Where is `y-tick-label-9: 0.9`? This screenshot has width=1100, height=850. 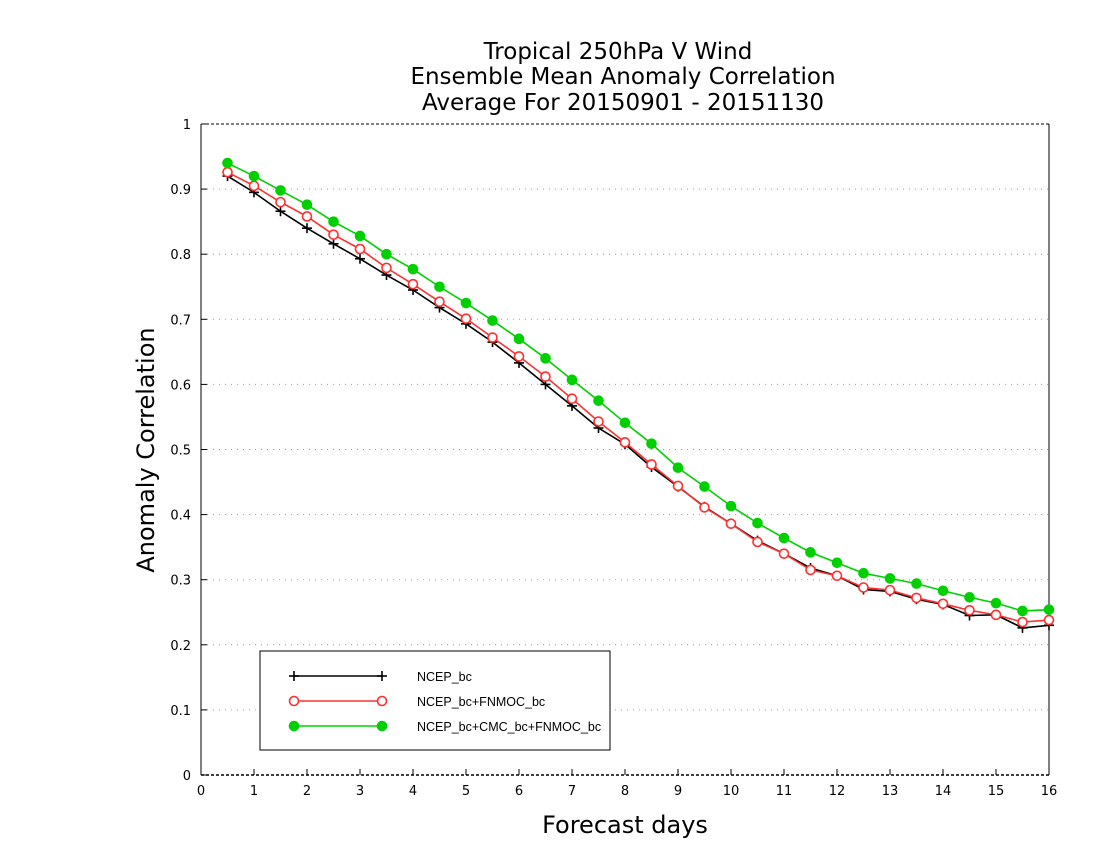
y-tick-label-9: 0.9 is located at coordinates (180, 190).